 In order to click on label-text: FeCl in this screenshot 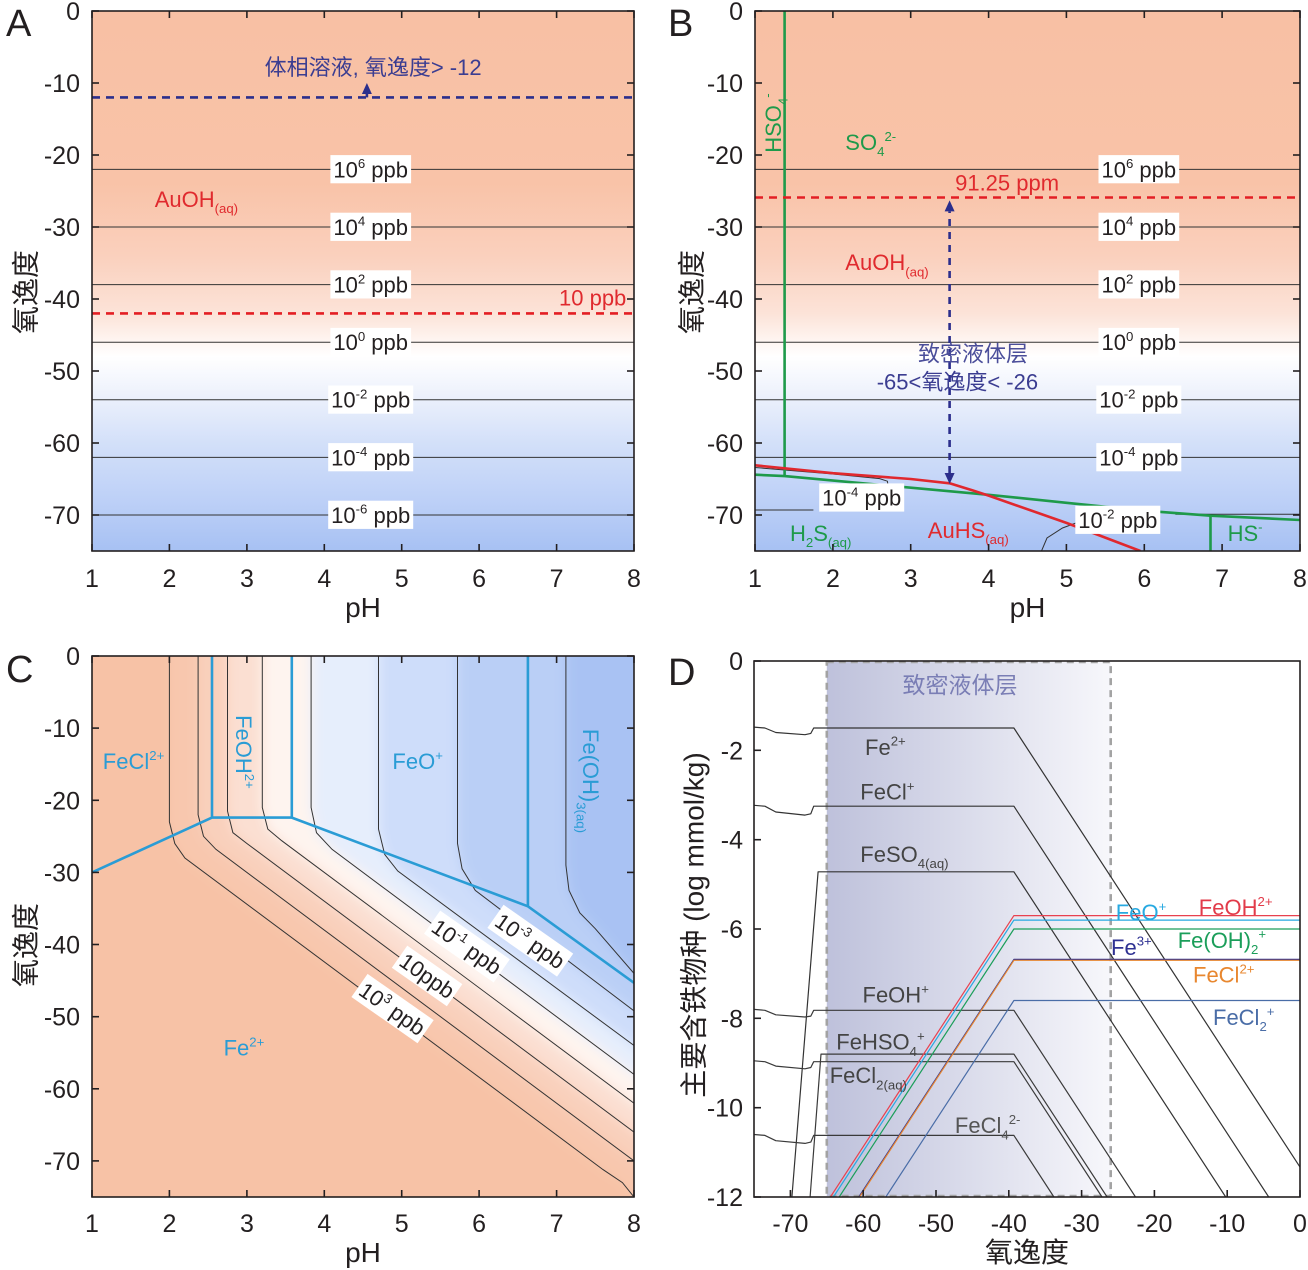, I will do `click(978, 1125)`.